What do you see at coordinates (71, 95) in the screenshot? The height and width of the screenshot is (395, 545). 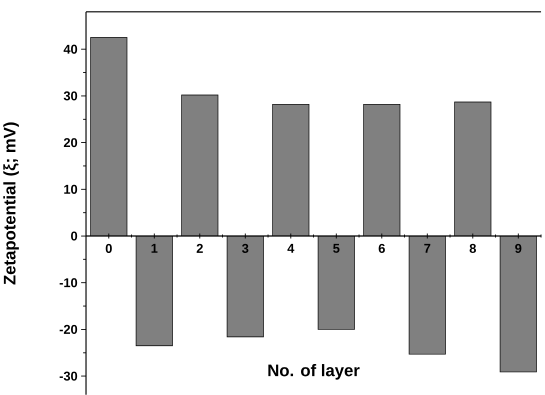 I see `y-tick-label: 30` at bounding box center [71, 95].